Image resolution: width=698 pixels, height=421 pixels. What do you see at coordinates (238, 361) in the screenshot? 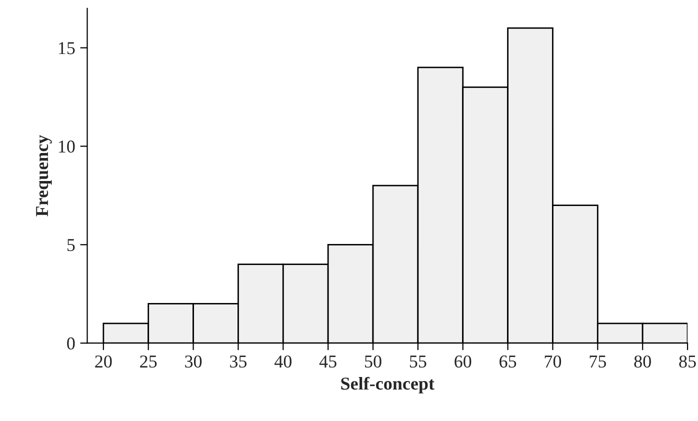
I see `x-tick-label: 35` at bounding box center [238, 361].